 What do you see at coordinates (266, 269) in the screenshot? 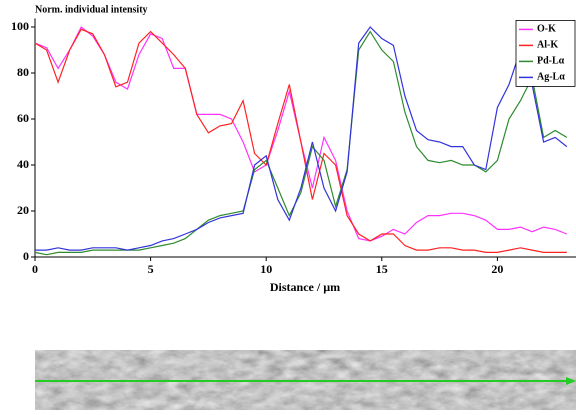
I see `x-tick-label: 10` at bounding box center [266, 269].